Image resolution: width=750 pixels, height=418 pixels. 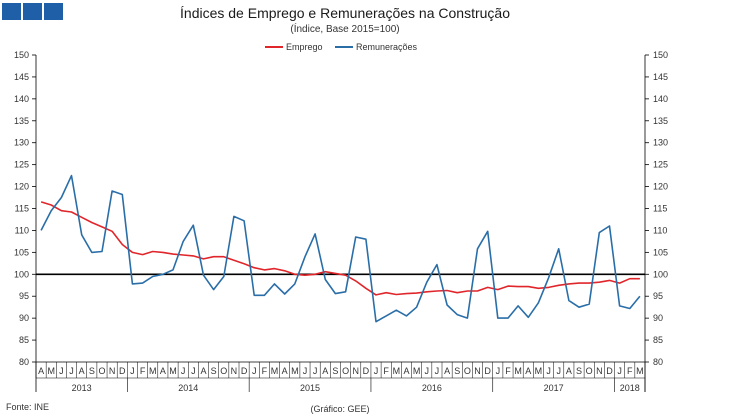 What do you see at coordinates (21, 165) in the screenshot?
I see `y-tick-label-left: 125` at bounding box center [21, 165].